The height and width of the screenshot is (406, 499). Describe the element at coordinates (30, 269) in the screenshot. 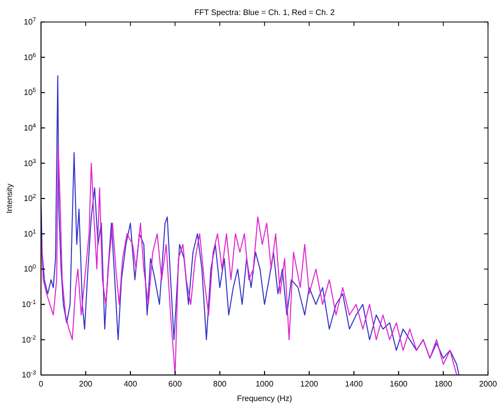

I see `y-tick-label: 10$^{0}$` at that location.